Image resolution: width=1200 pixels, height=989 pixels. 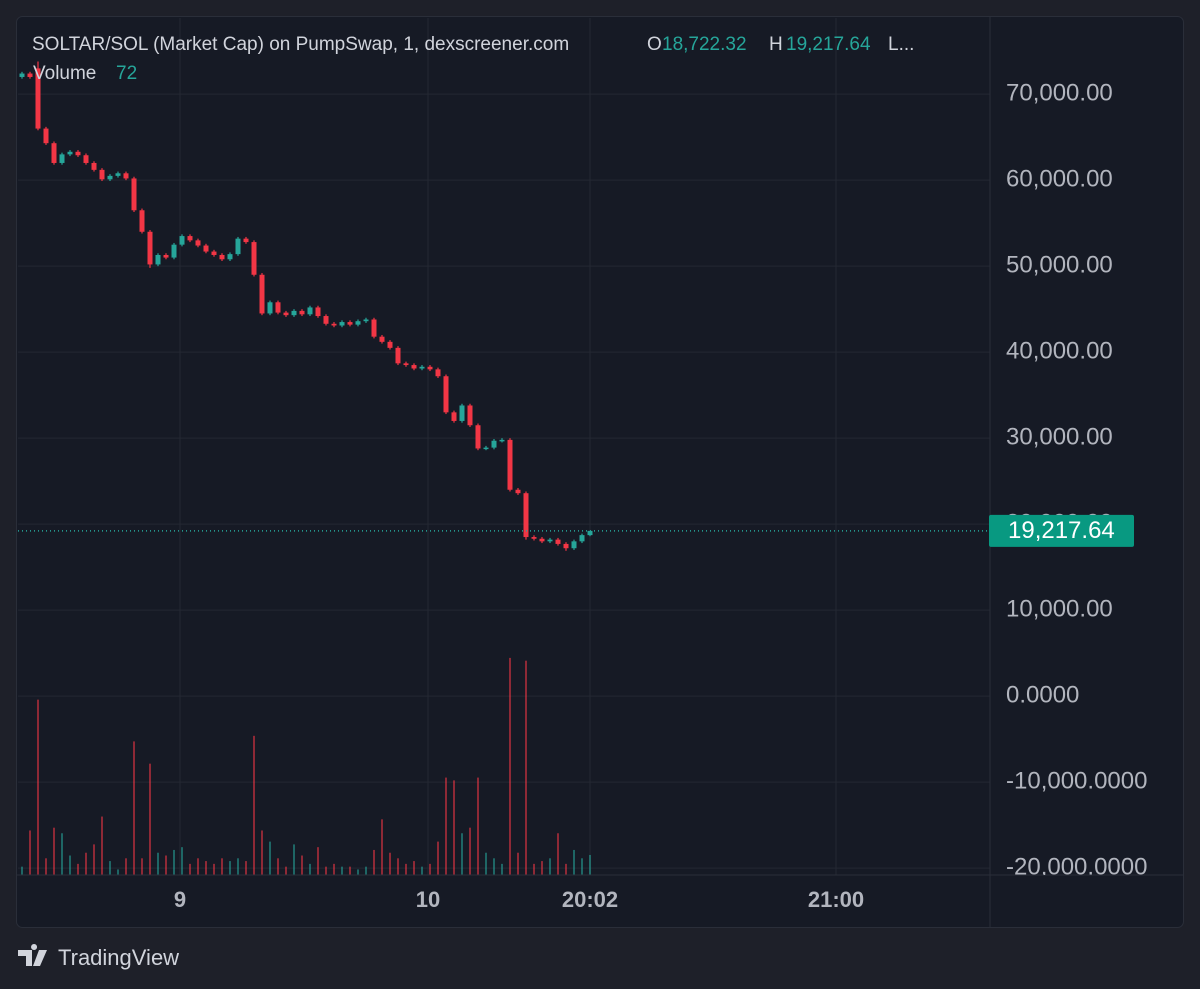 What do you see at coordinates (1042, 694) in the screenshot?
I see `y-tick-label: 0.0000` at bounding box center [1042, 694].